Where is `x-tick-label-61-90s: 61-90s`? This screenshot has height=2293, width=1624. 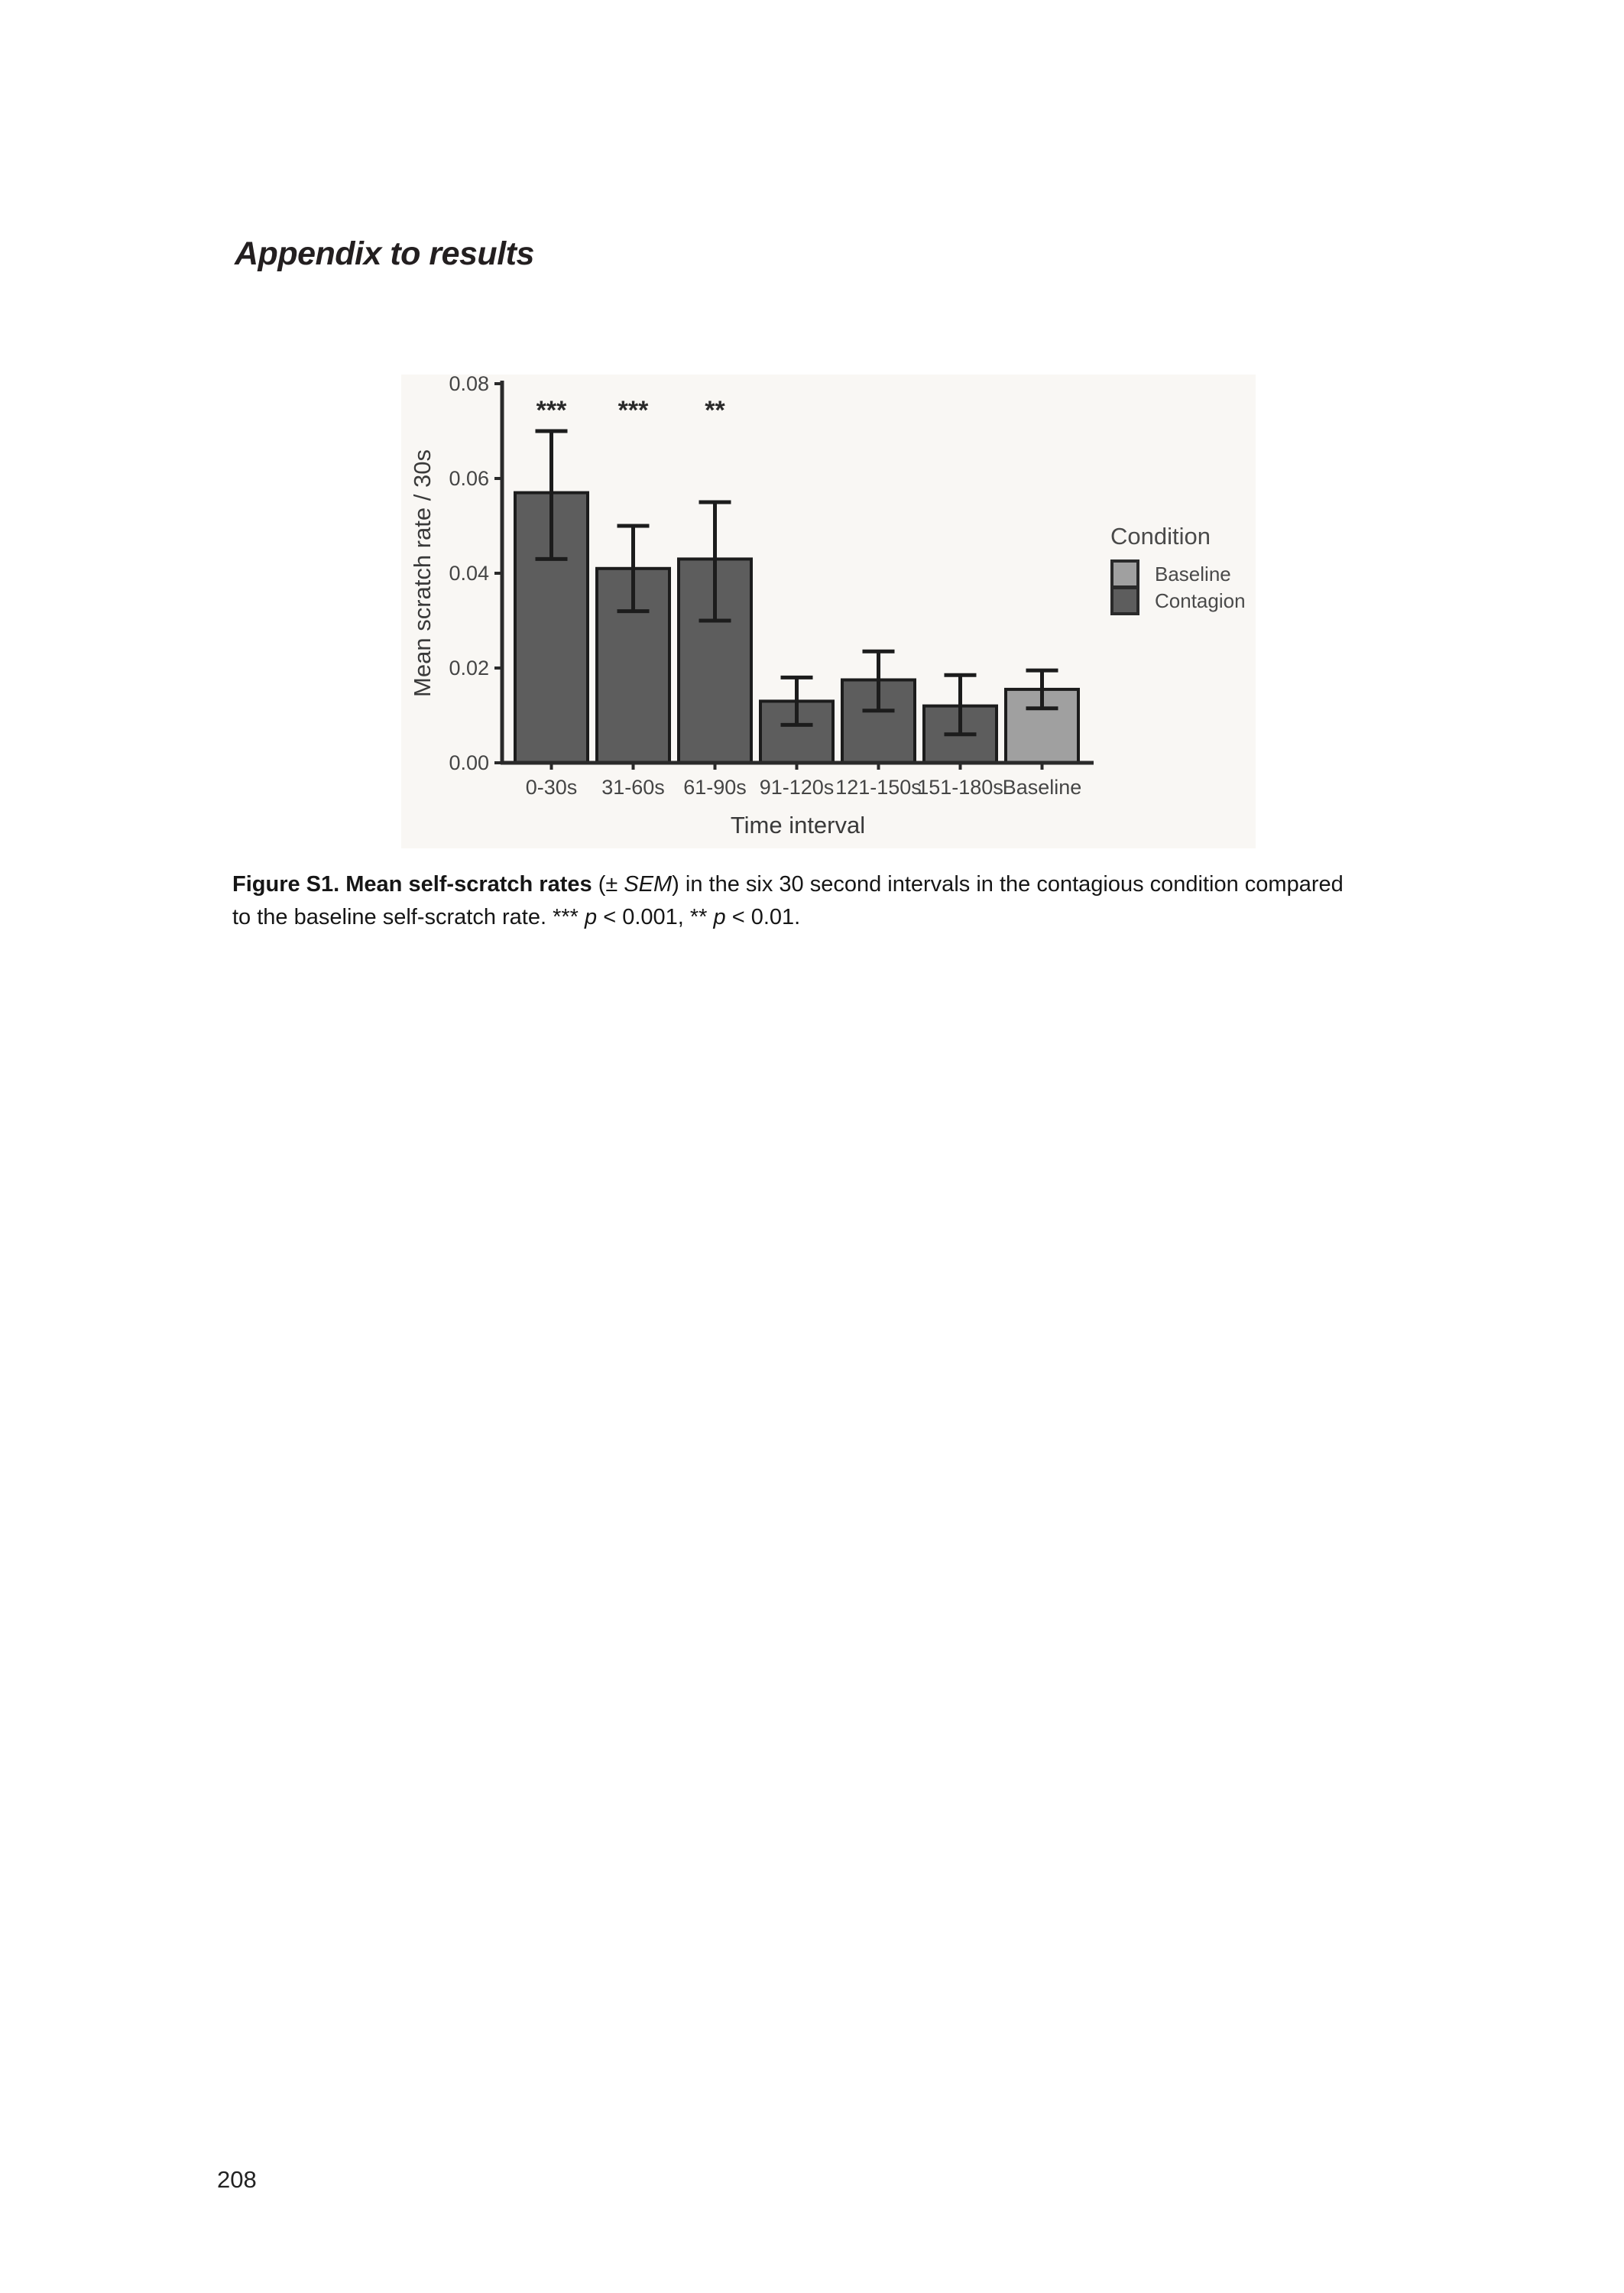 x-tick-label-61-90s: 61-90s is located at coordinates (715, 788).